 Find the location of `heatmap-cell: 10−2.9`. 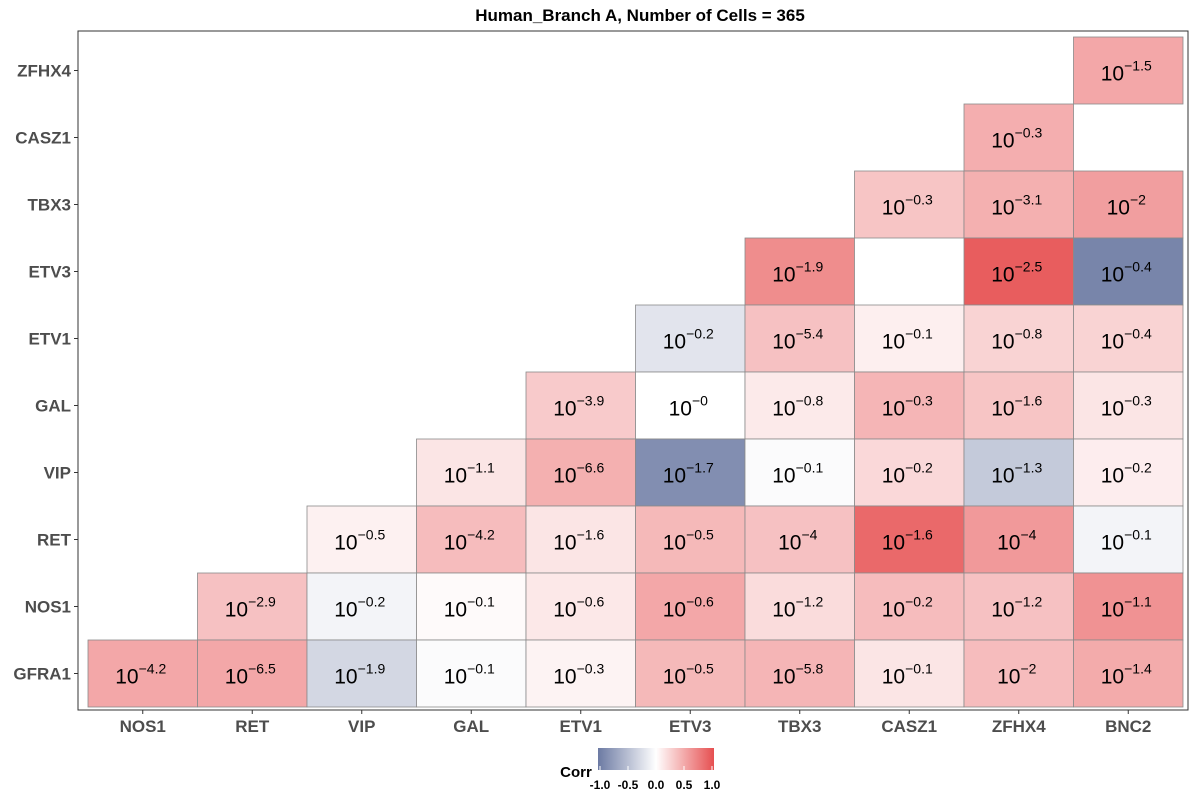

heatmap-cell: 10−2.9 is located at coordinates (252, 606).